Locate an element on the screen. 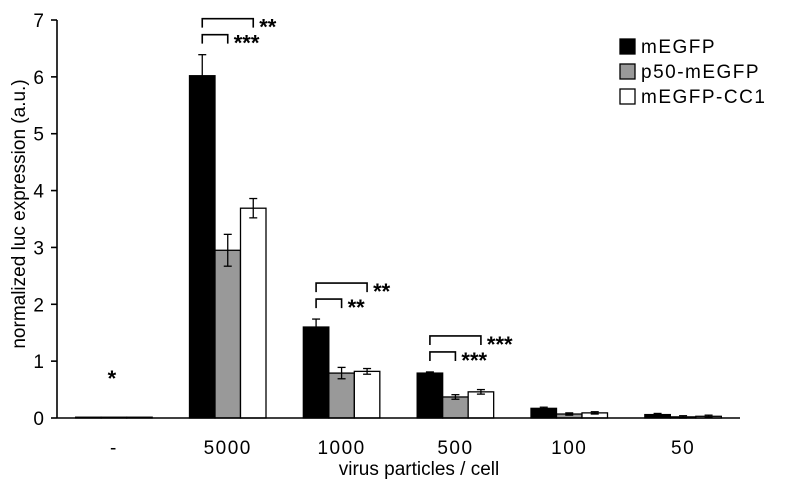 This screenshot has height=486, width=787. legend-label-mEGFP: mEGFP is located at coordinates (678, 47).